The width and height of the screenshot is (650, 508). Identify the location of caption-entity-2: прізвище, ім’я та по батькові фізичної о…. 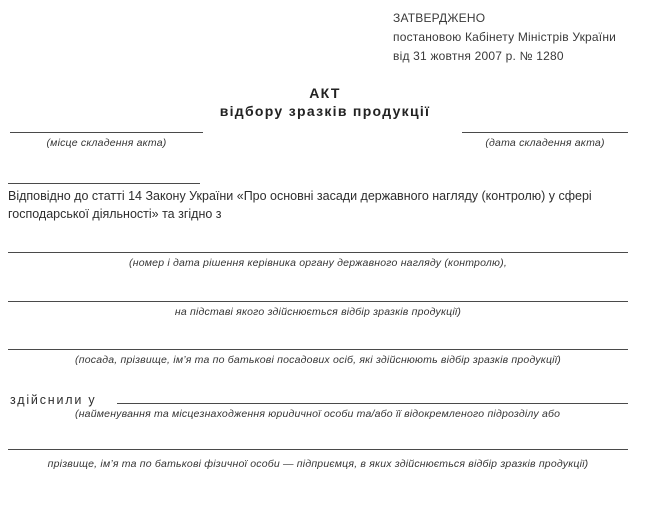
(318, 464).